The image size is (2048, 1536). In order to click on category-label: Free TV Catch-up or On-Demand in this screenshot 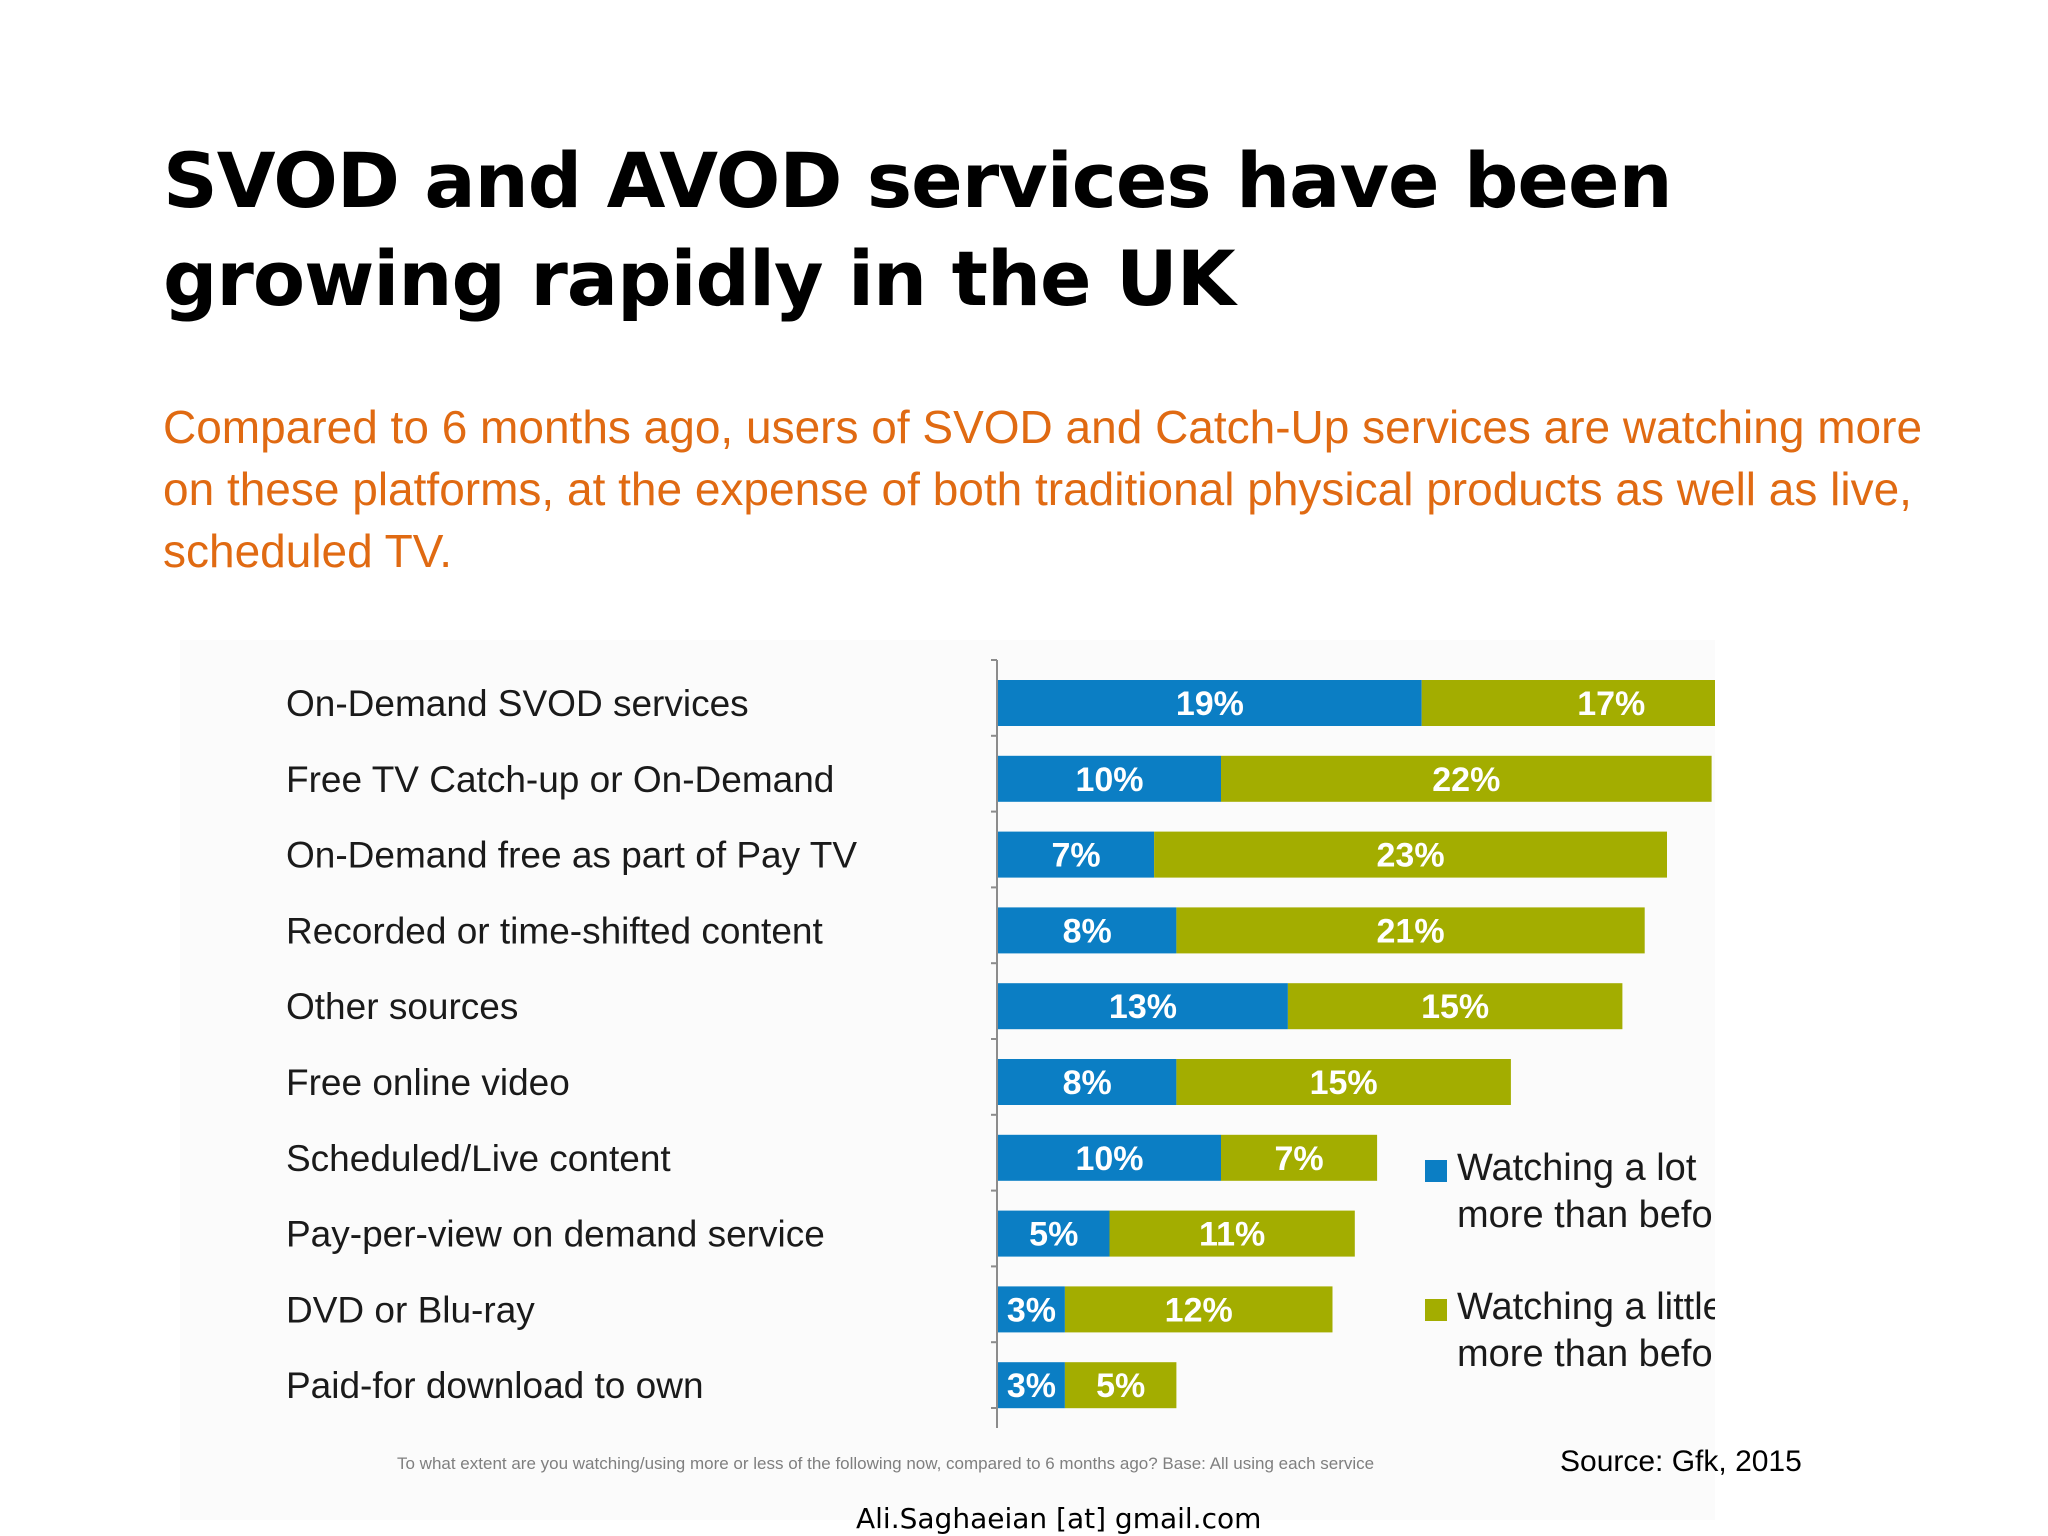, I will do `click(560, 779)`.